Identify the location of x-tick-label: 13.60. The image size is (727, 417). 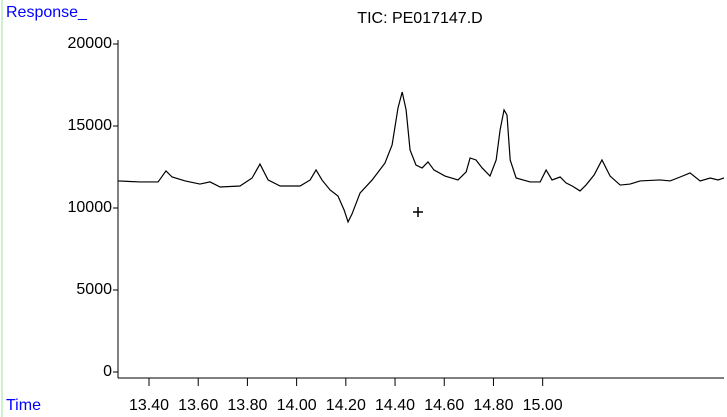
(198, 405).